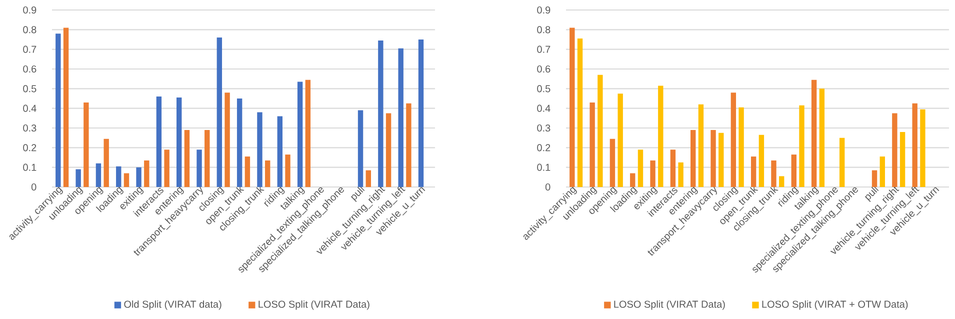 The width and height of the screenshot is (955, 319). What do you see at coordinates (835, 305) in the screenshot?
I see `legend-label: LOSO Split (VIRAT + OTW Data)` at bounding box center [835, 305].